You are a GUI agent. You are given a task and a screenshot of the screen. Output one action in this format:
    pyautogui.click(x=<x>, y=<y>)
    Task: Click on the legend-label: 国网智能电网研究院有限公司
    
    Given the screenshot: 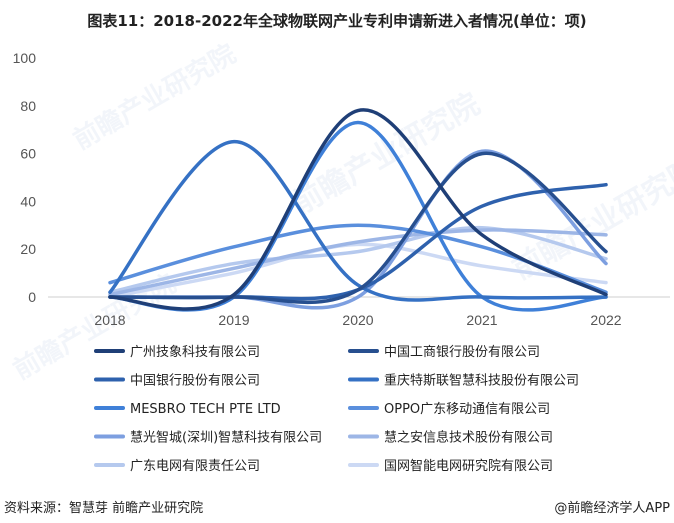 What is the action you would take?
    pyautogui.click(x=468, y=466)
    